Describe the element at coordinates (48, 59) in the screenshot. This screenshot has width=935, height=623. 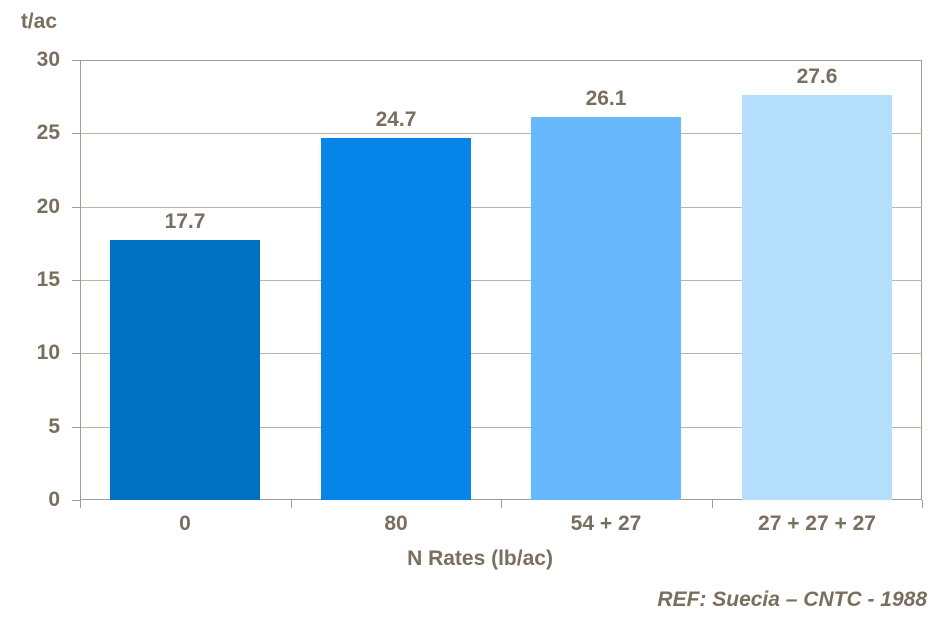
I see `y-tick-label: 30` at that location.